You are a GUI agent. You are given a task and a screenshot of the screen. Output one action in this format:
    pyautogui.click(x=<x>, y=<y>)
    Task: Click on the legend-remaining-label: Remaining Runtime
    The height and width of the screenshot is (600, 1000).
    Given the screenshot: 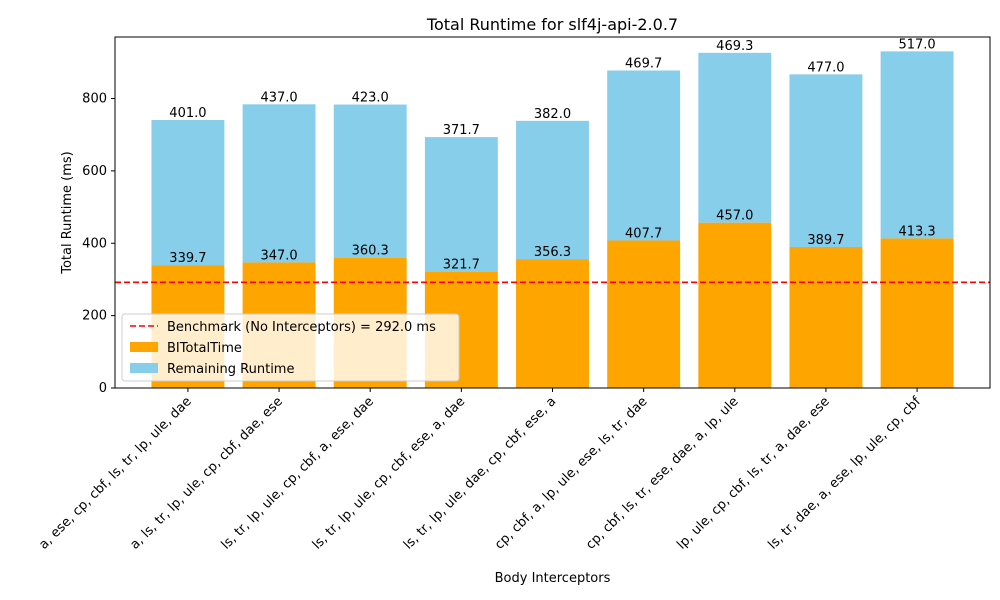 What is the action you would take?
    pyautogui.click(x=230, y=369)
    